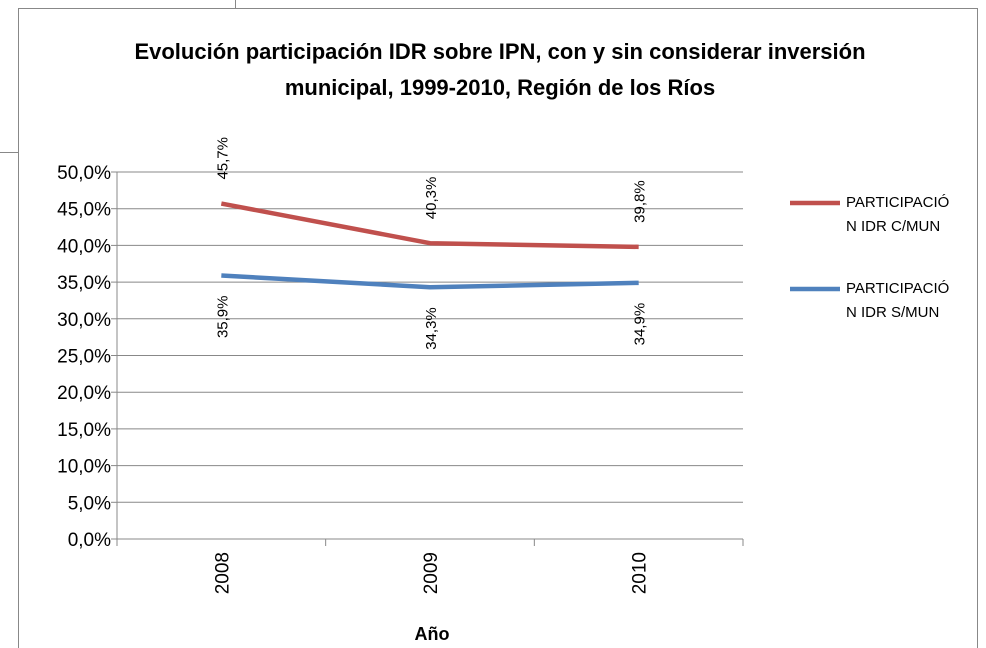 This screenshot has width=986, height=648. What do you see at coordinates (84, 283) in the screenshot?
I see `y-tick-label: 35,0%` at bounding box center [84, 283].